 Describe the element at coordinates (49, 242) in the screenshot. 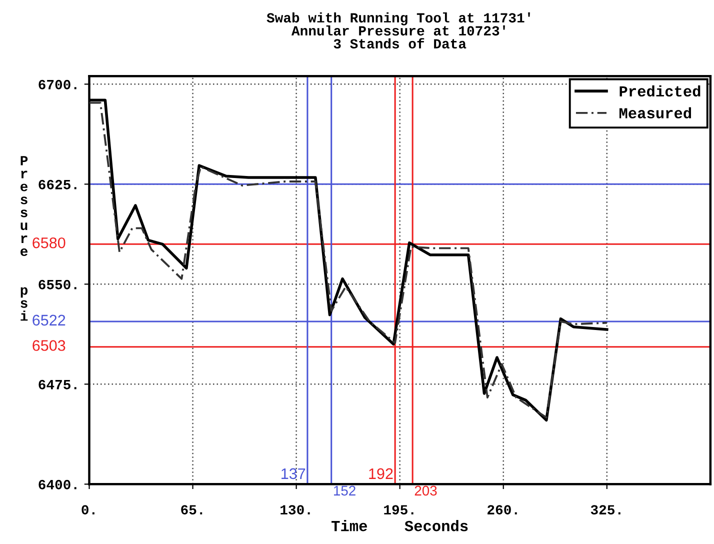

I see `ref-line-label: 6580` at that location.